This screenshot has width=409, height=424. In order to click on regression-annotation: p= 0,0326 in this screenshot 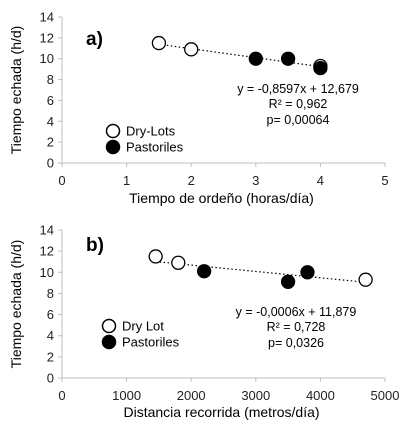, I will do `click(296, 343)`.